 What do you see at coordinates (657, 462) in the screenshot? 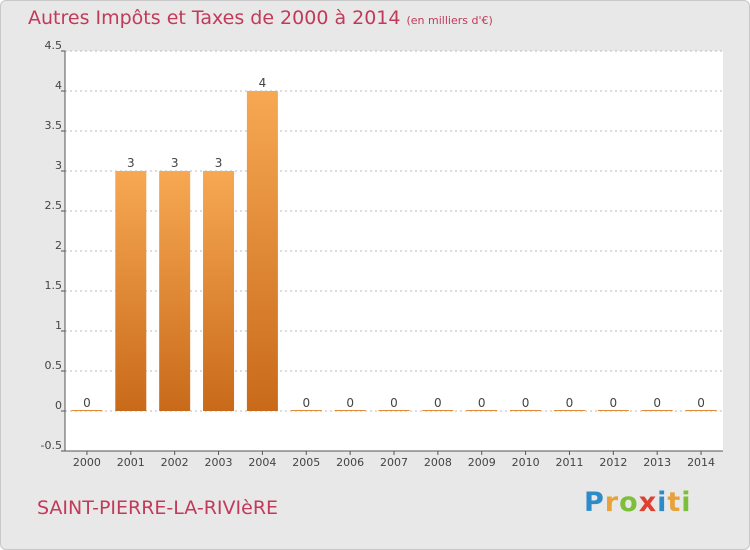
I see `x-tick-label: 2013` at bounding box center [657, 462].